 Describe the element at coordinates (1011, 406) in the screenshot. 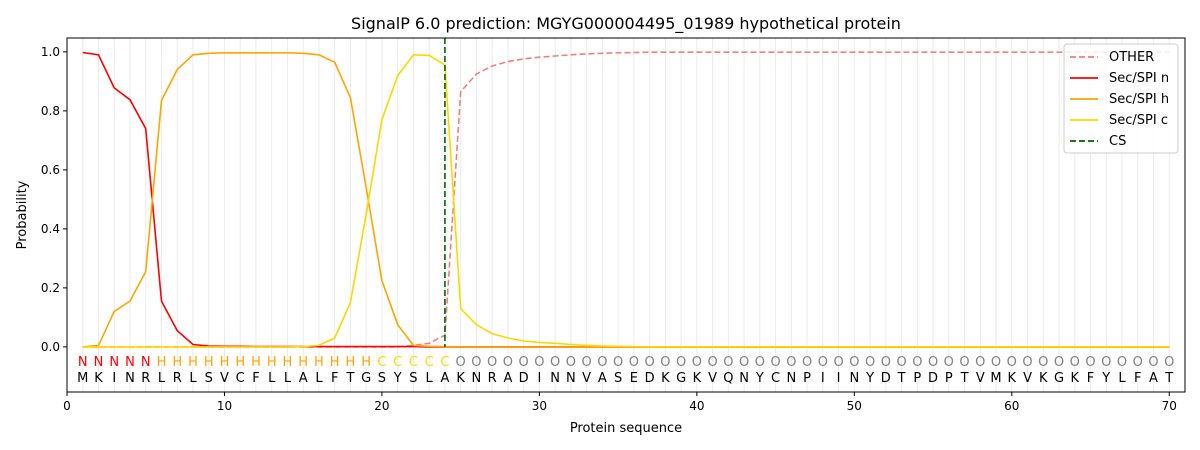

I see `x-tick-label: 60` at that location.